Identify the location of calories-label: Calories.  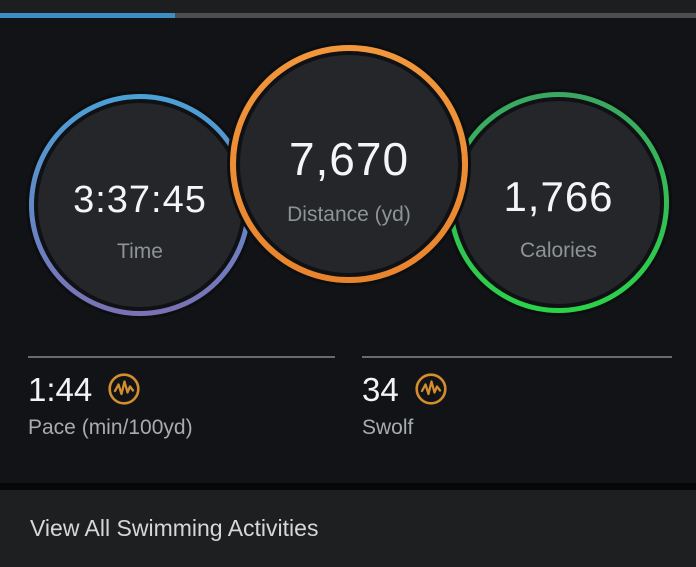
(558, 250).